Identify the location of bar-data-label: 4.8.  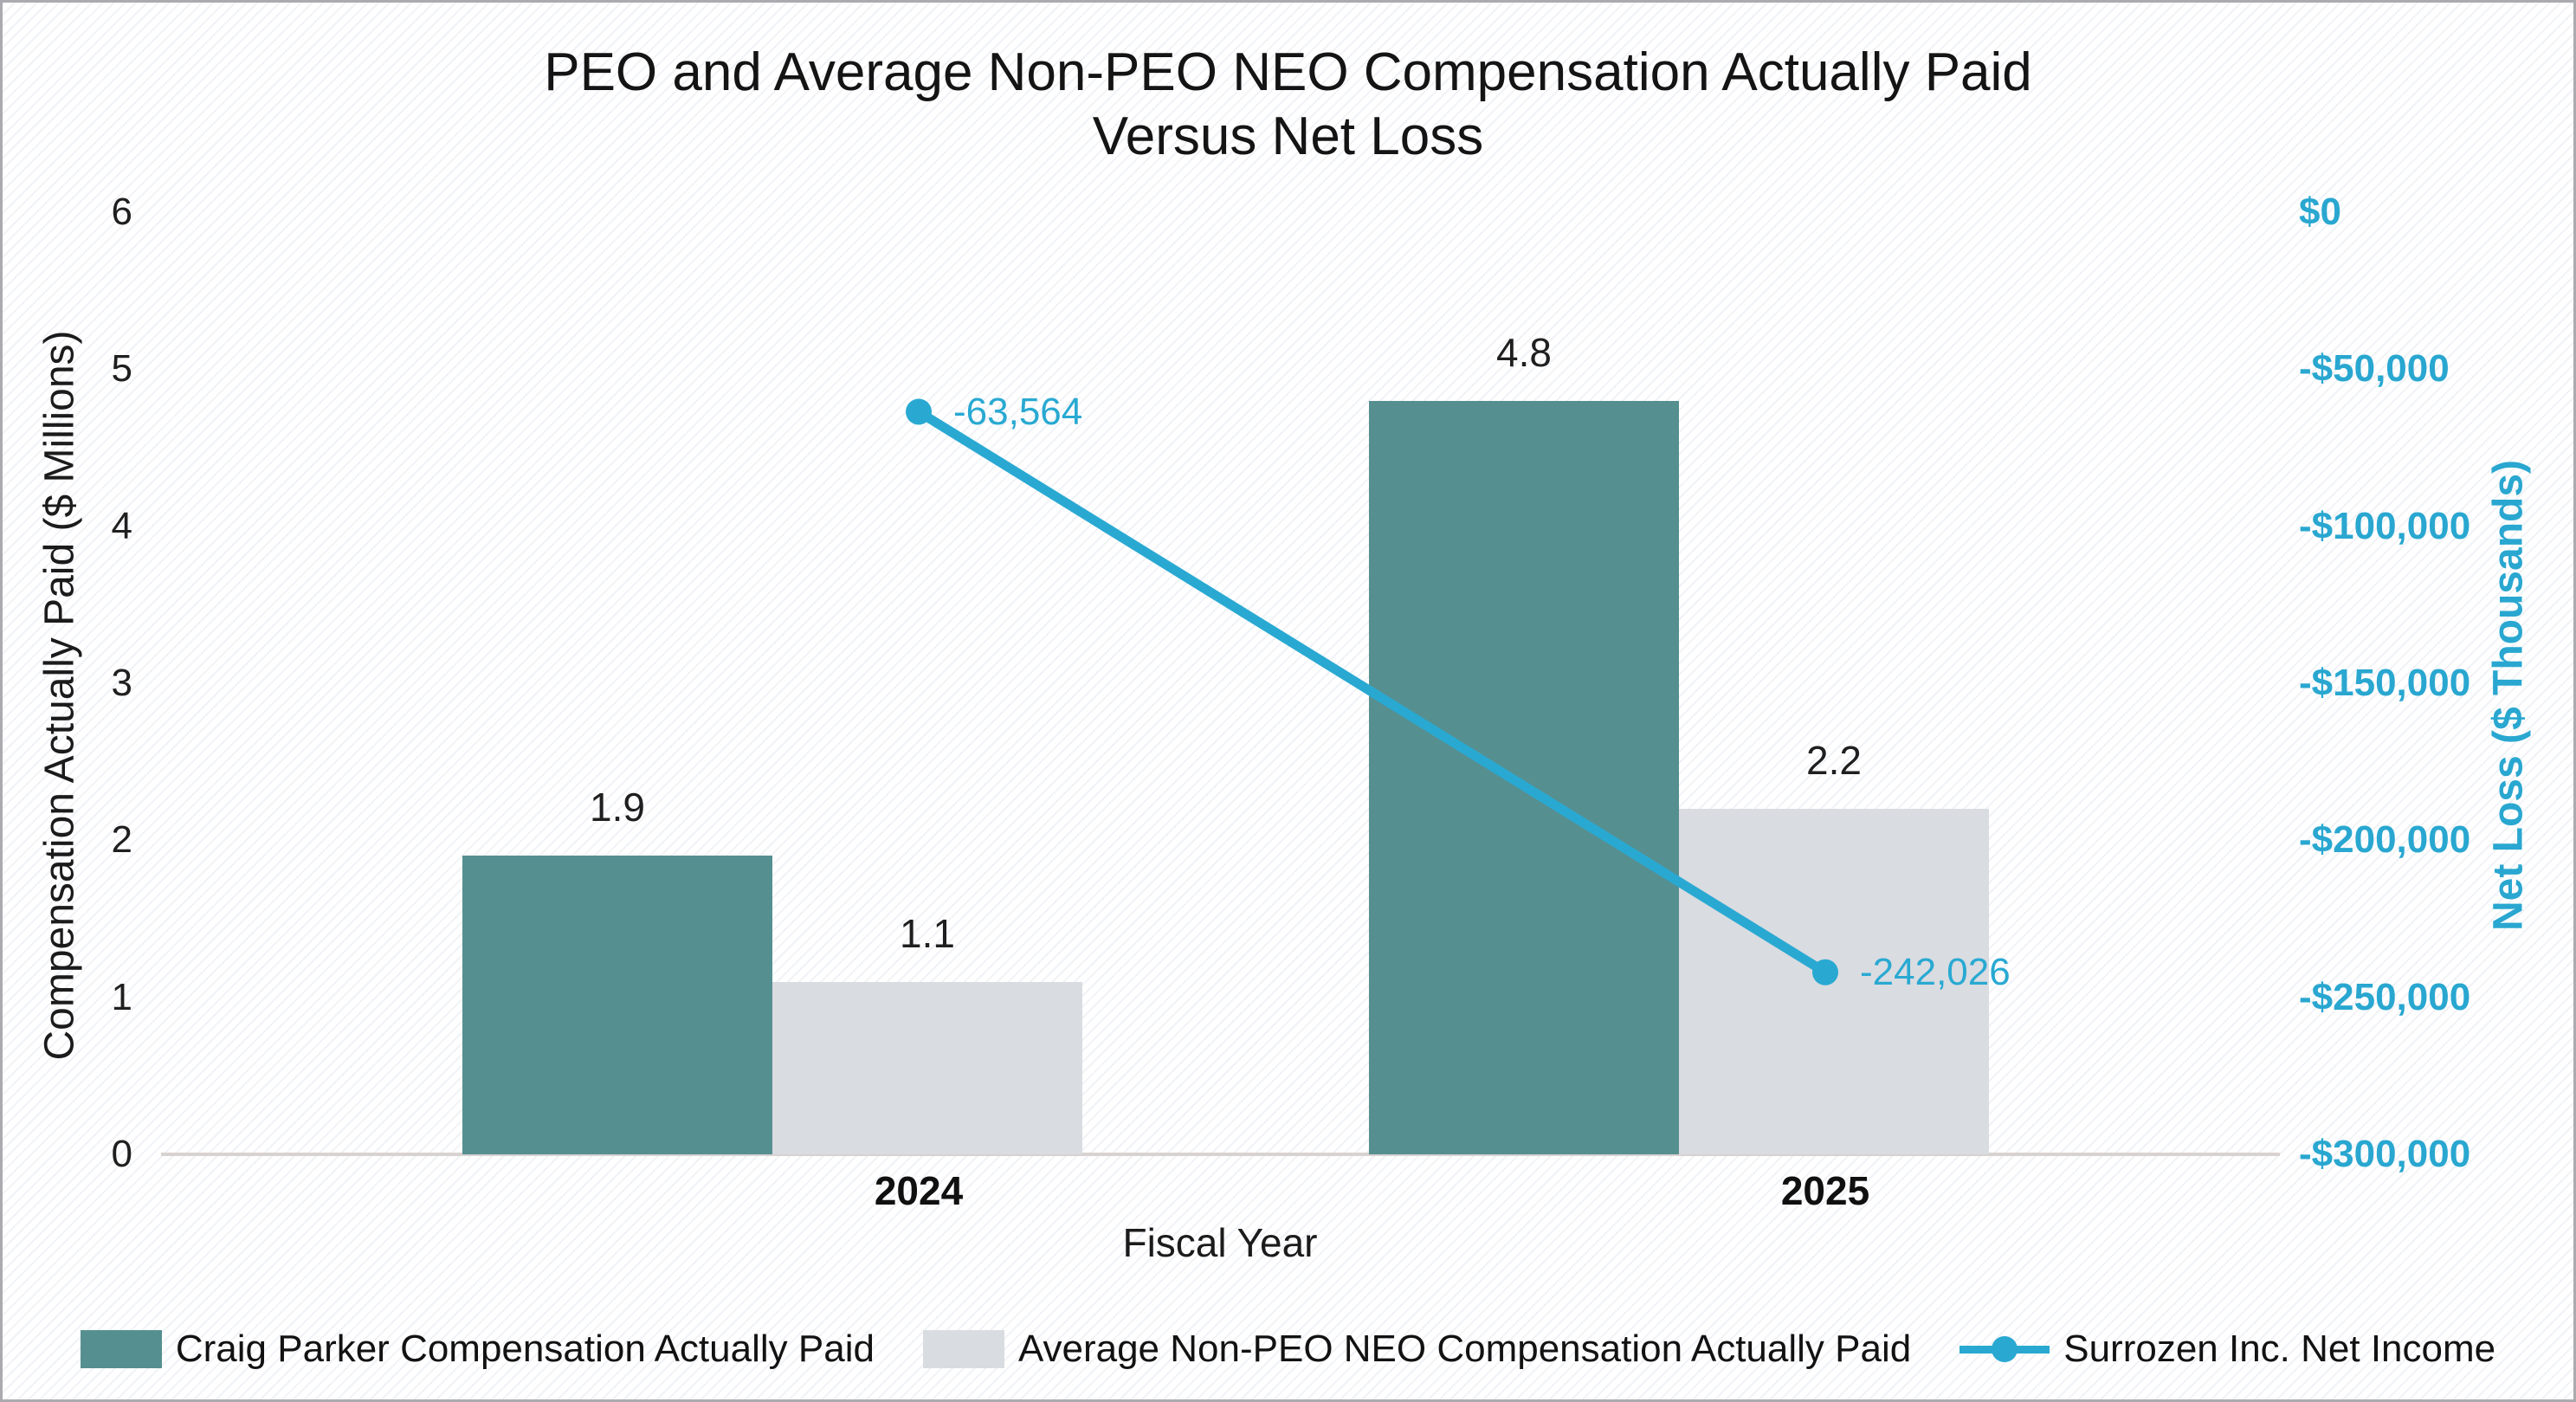
(1524, 352).